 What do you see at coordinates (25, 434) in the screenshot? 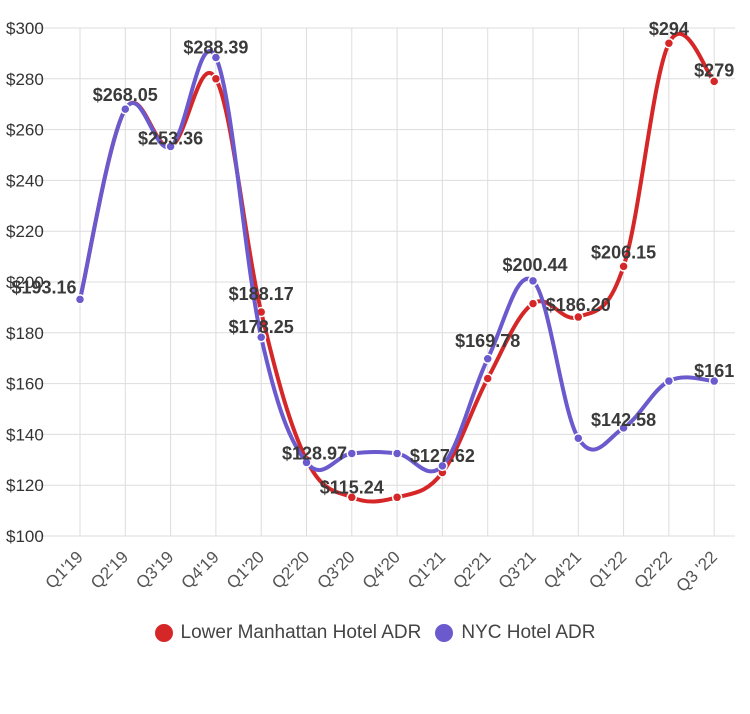
I see `y-tick-label: $140` at bounding box center [25, 434].